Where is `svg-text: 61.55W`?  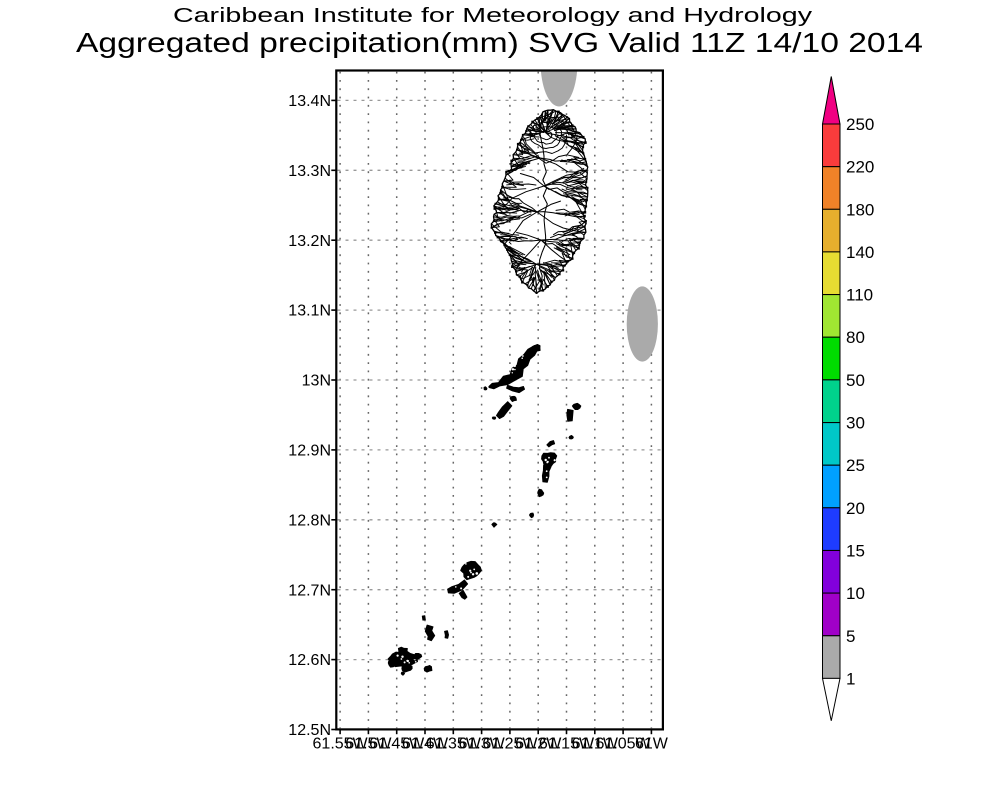
svg-text: 61.55W is located at coordinates (341, 743).